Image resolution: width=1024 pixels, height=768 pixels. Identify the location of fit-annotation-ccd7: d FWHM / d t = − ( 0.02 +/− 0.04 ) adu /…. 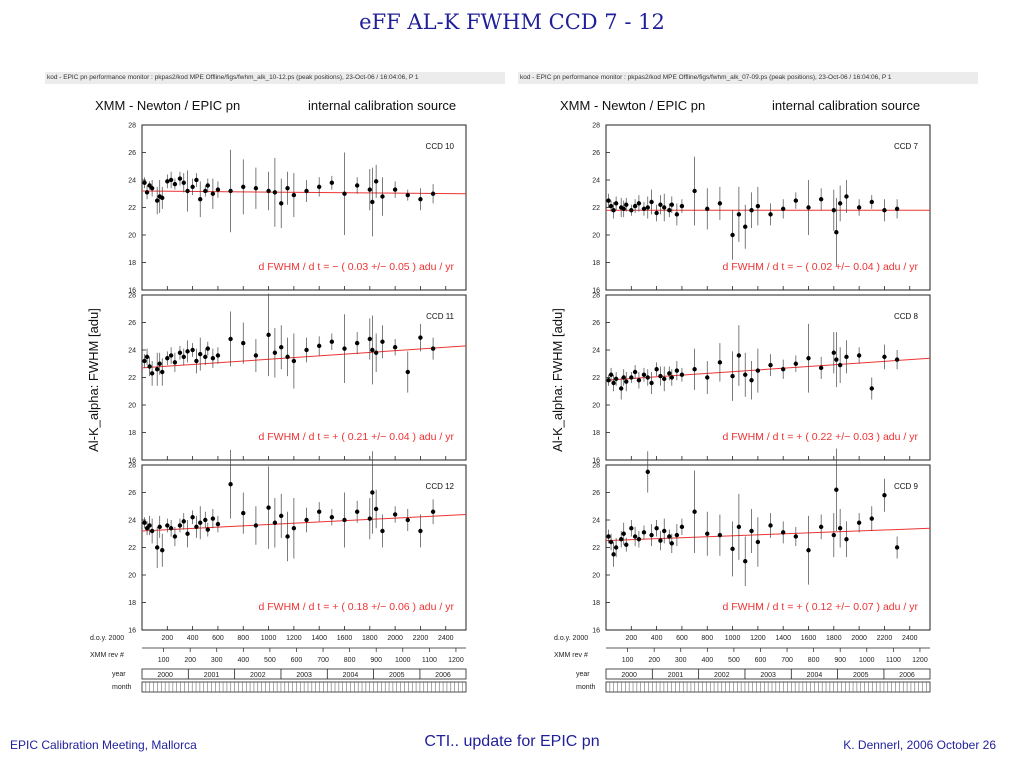
(820, 267).